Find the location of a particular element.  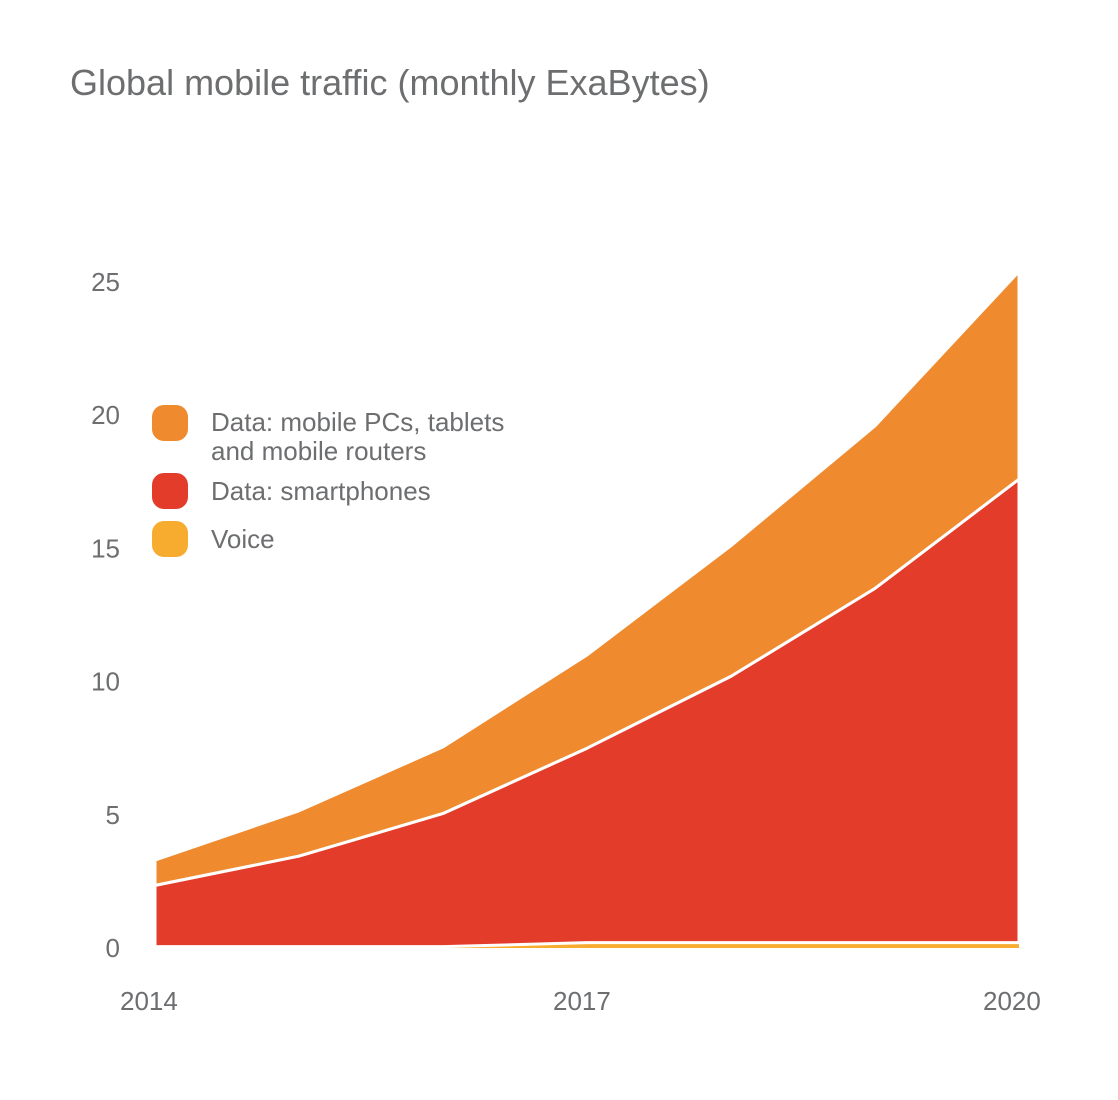

y-tick-label: 25 is located at coordinates (105, 282).